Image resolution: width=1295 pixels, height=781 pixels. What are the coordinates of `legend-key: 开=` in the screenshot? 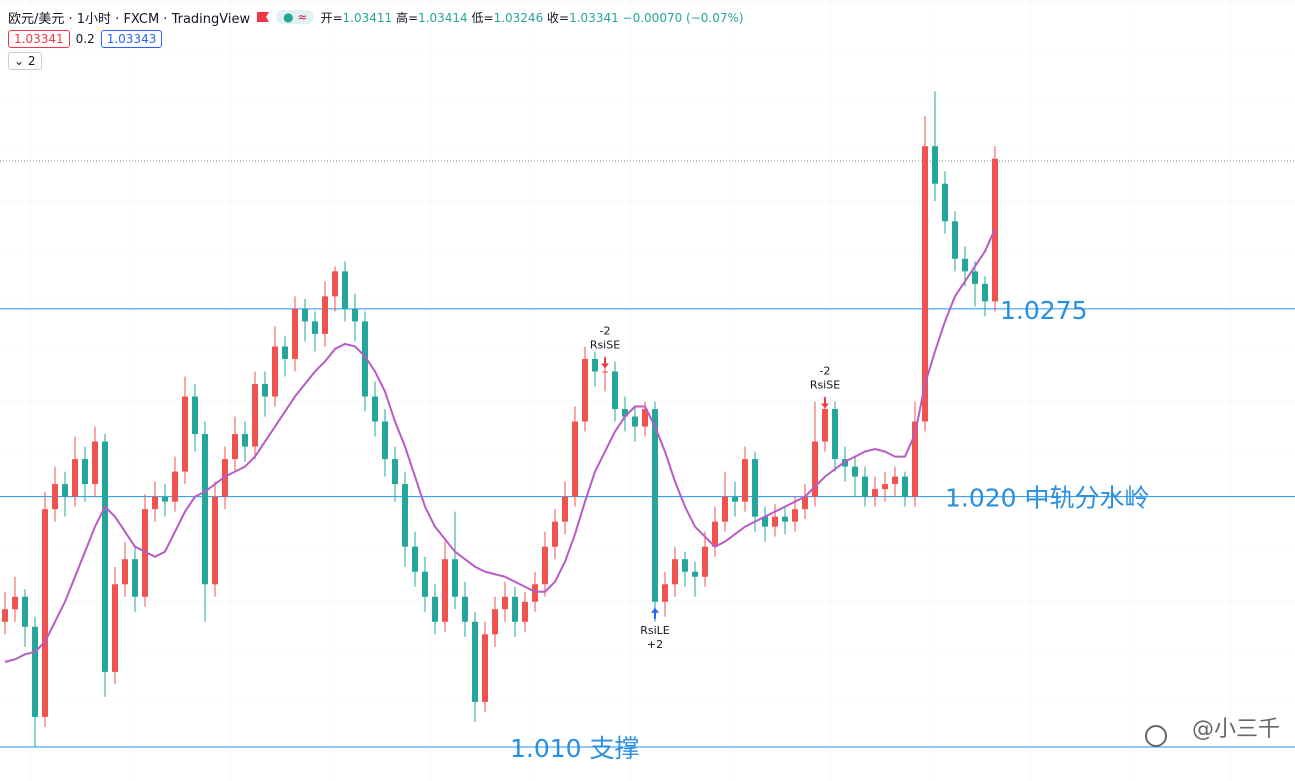 It's located at (331, 17).